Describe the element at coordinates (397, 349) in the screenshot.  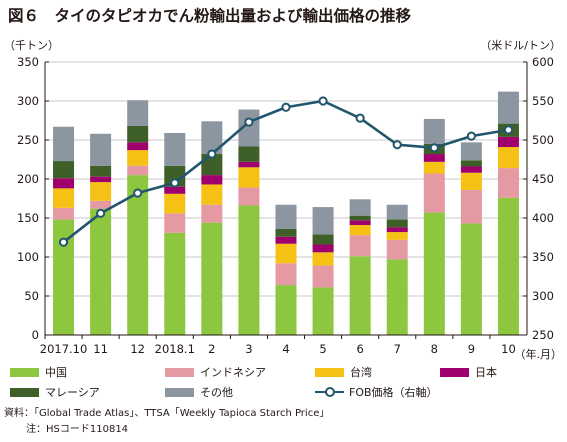
I see `x-tick-label: 7` at that location.